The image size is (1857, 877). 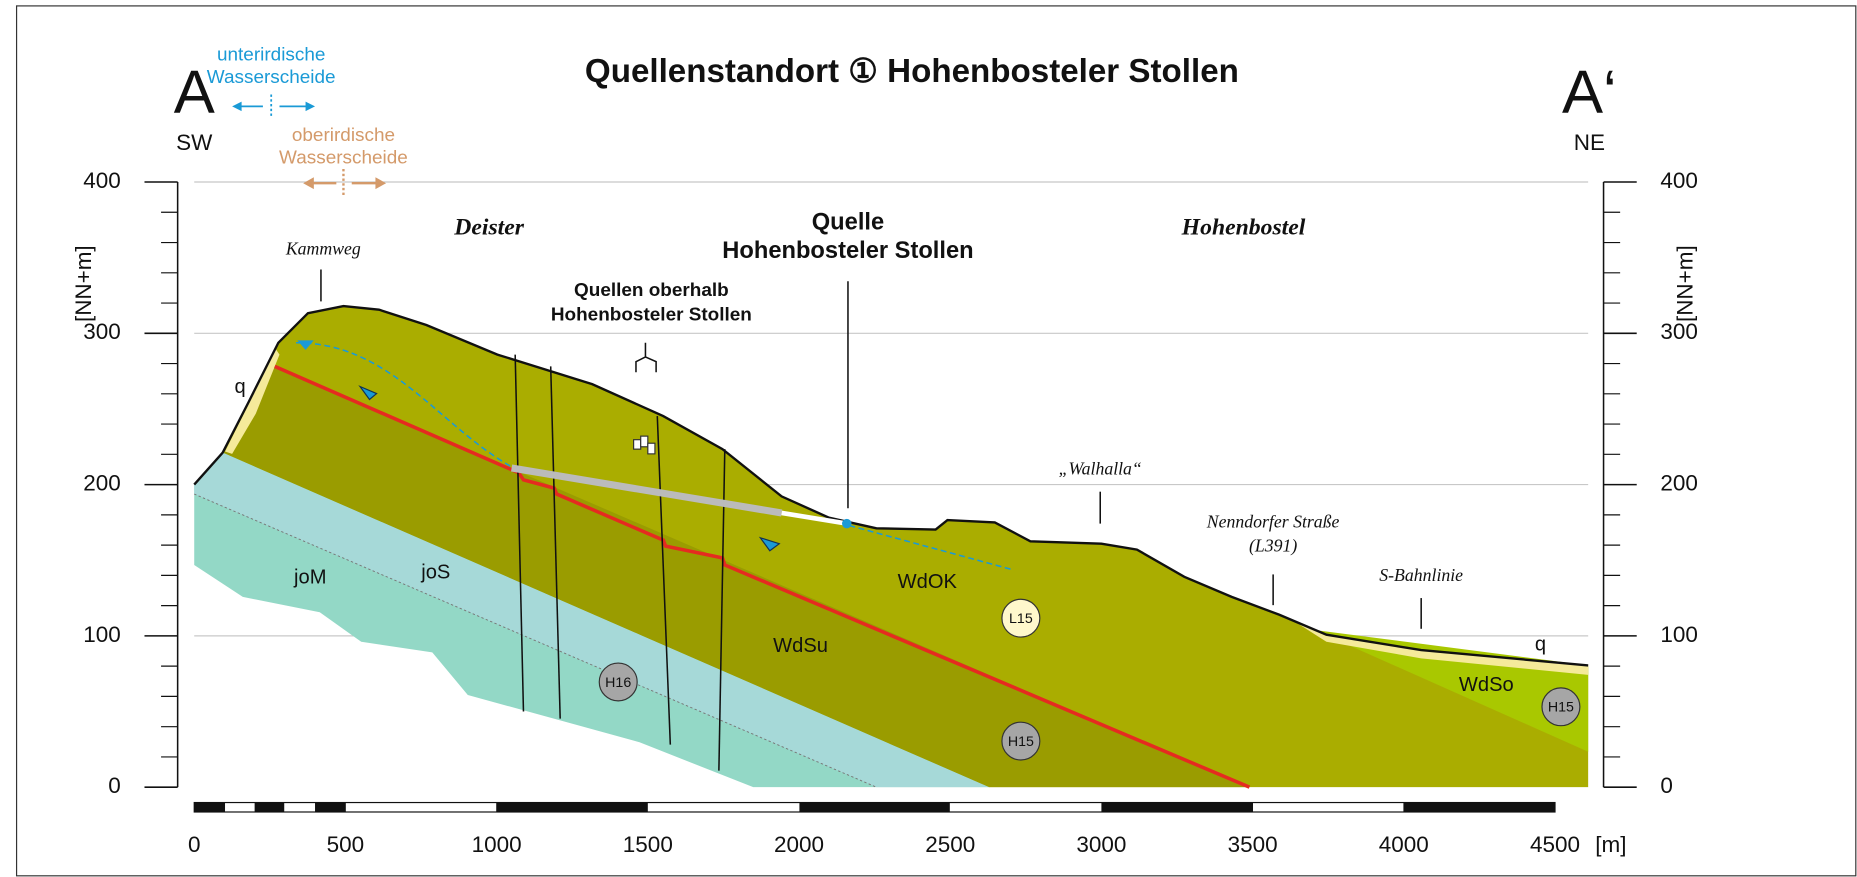 What do you see at coordinates (323, 249) in the screenshot?
I see `place: Kammweg` at bounding box center [323, 249].